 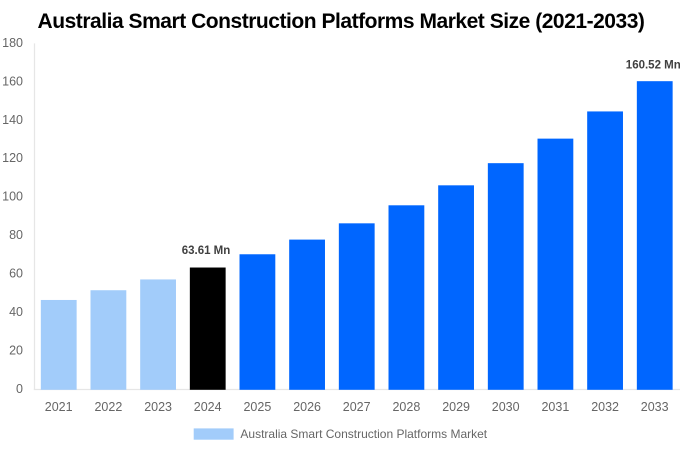 I want to click on svg-text: 2032, so click(x=605, y=407).